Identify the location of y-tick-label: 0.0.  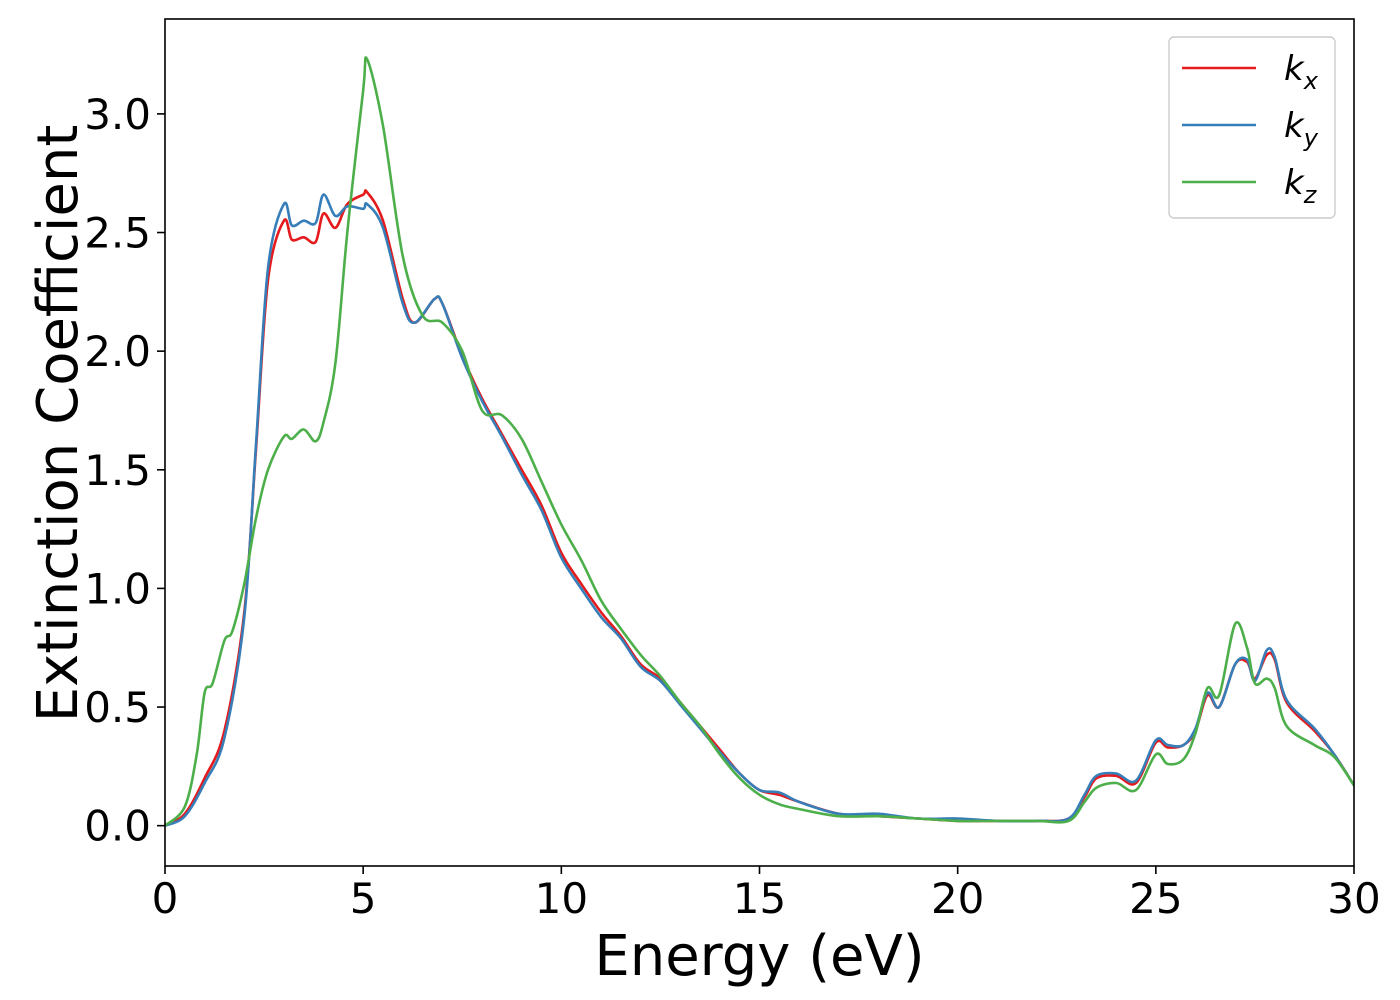
(117, 826).